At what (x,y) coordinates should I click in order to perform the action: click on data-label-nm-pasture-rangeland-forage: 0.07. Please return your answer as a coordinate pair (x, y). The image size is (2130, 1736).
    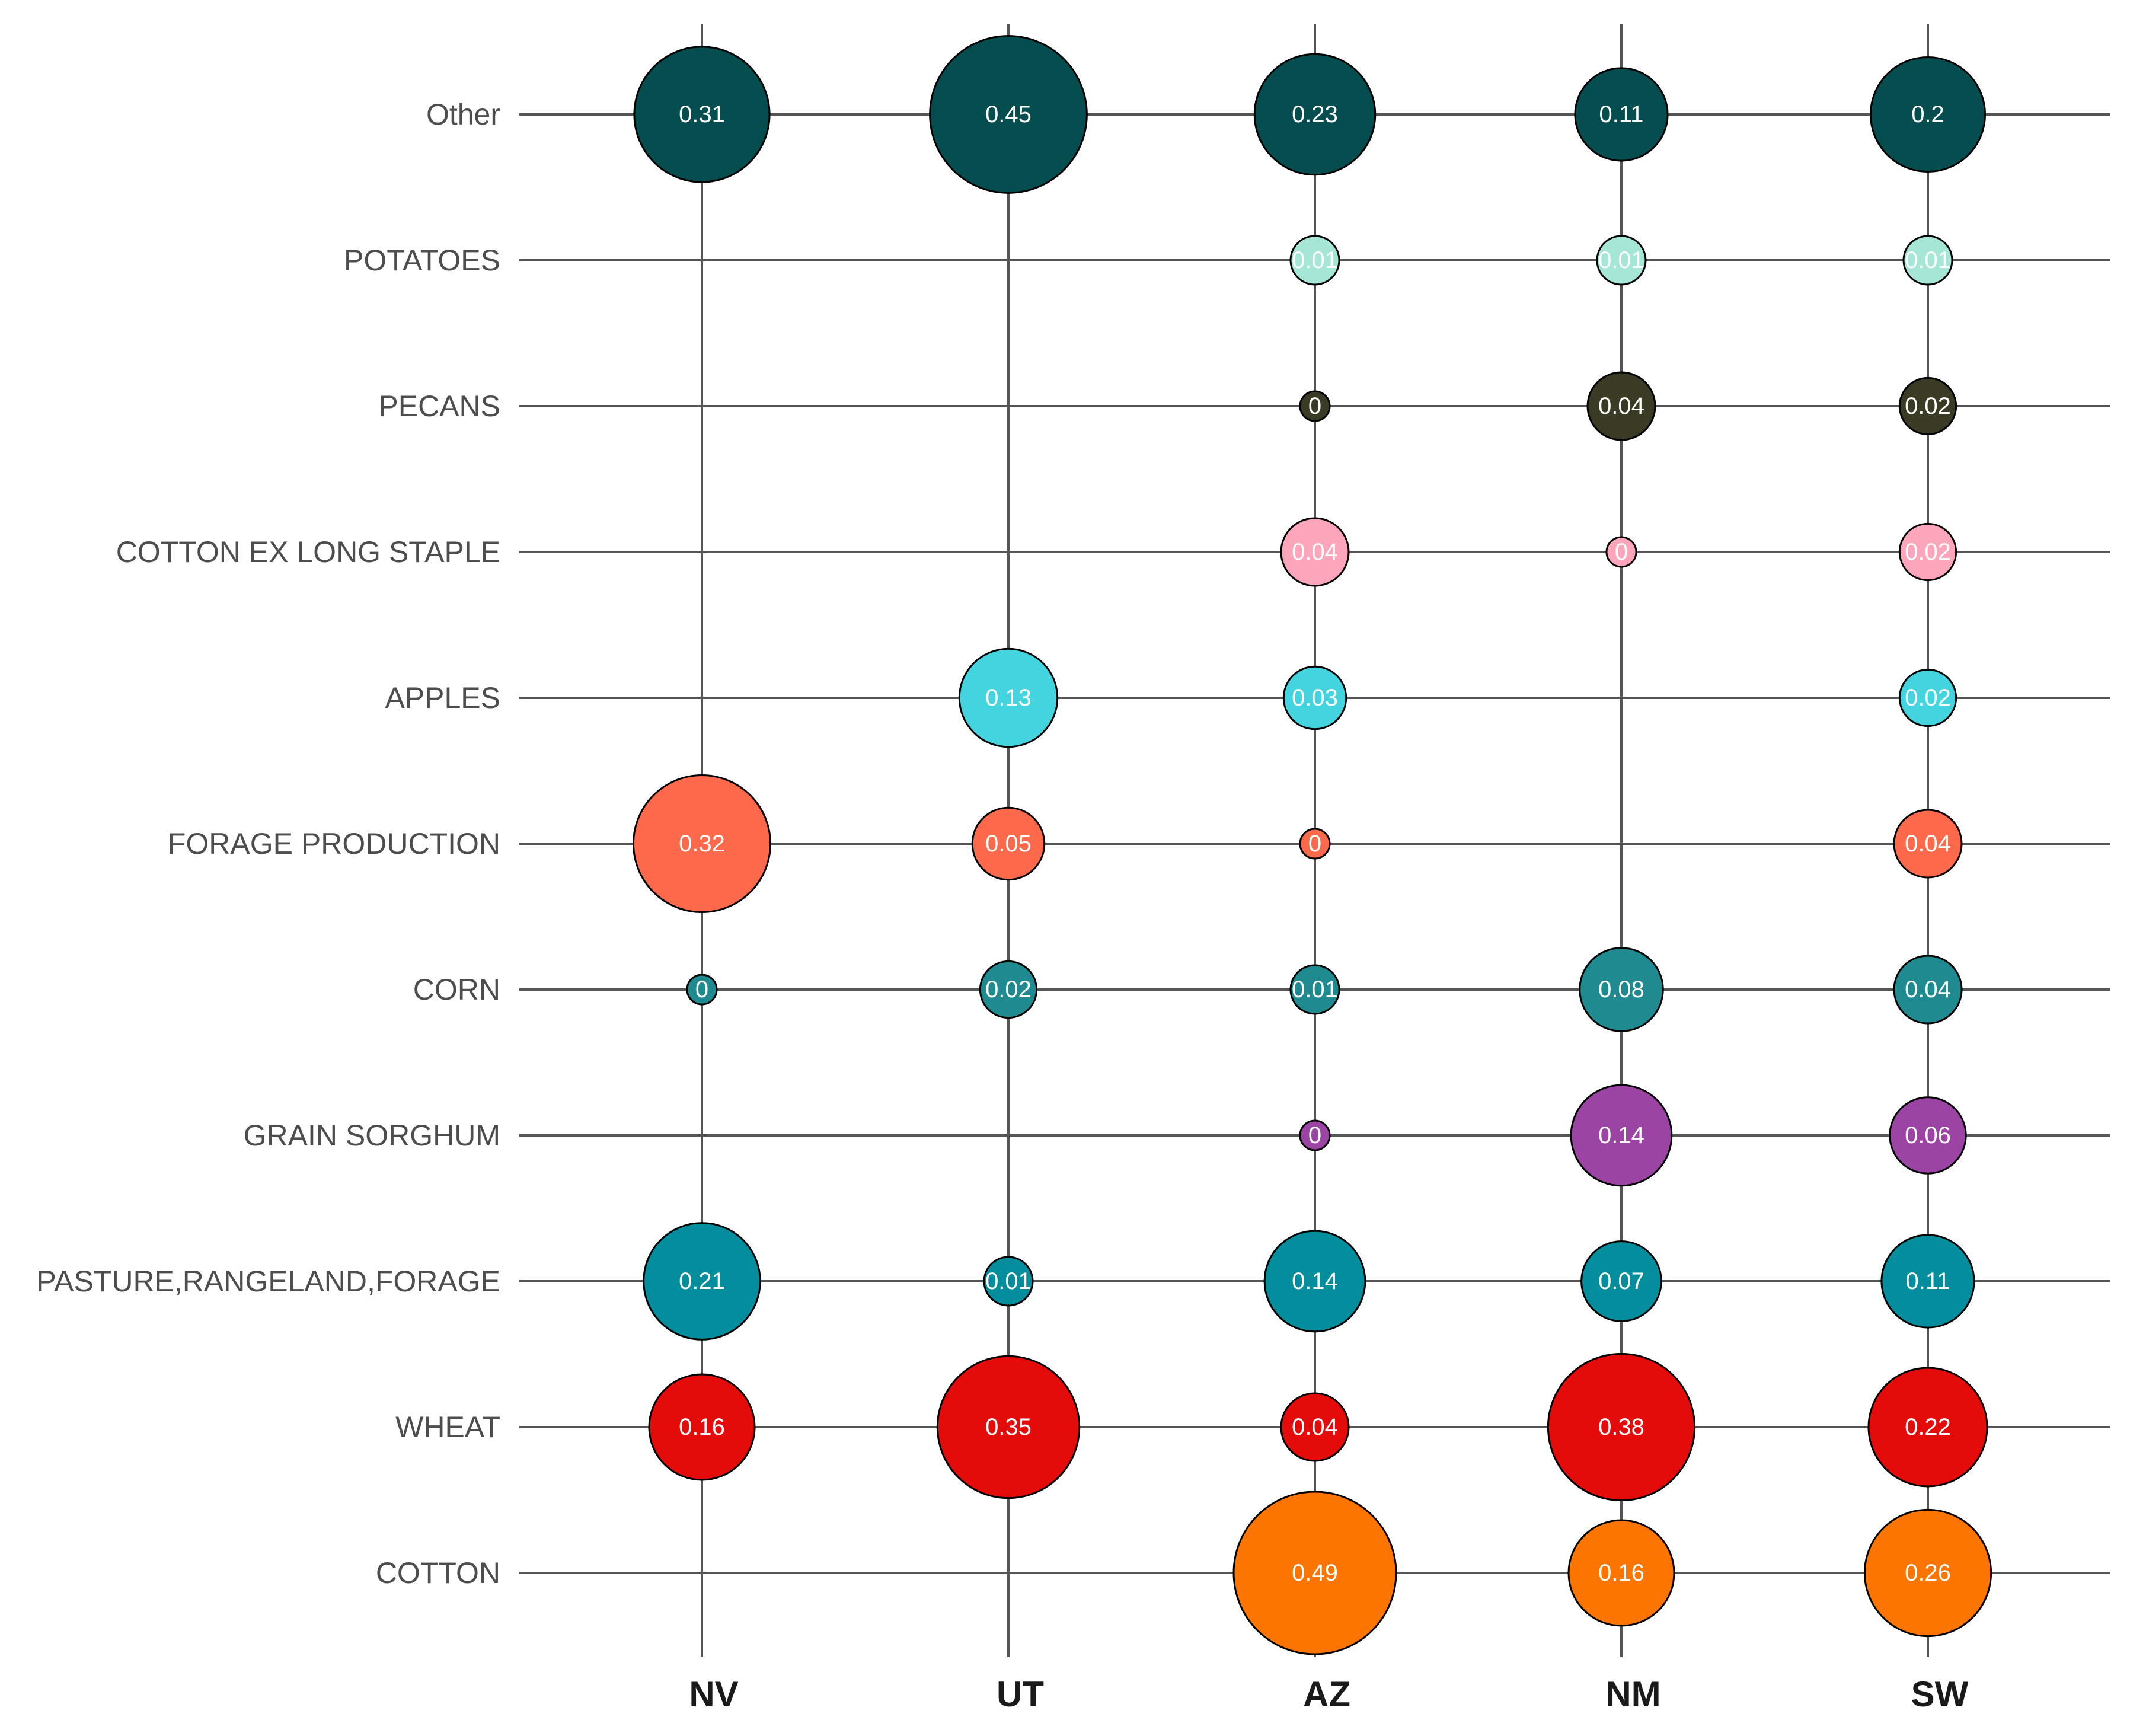
    Looking at the image, I should click on (1621, 1281).